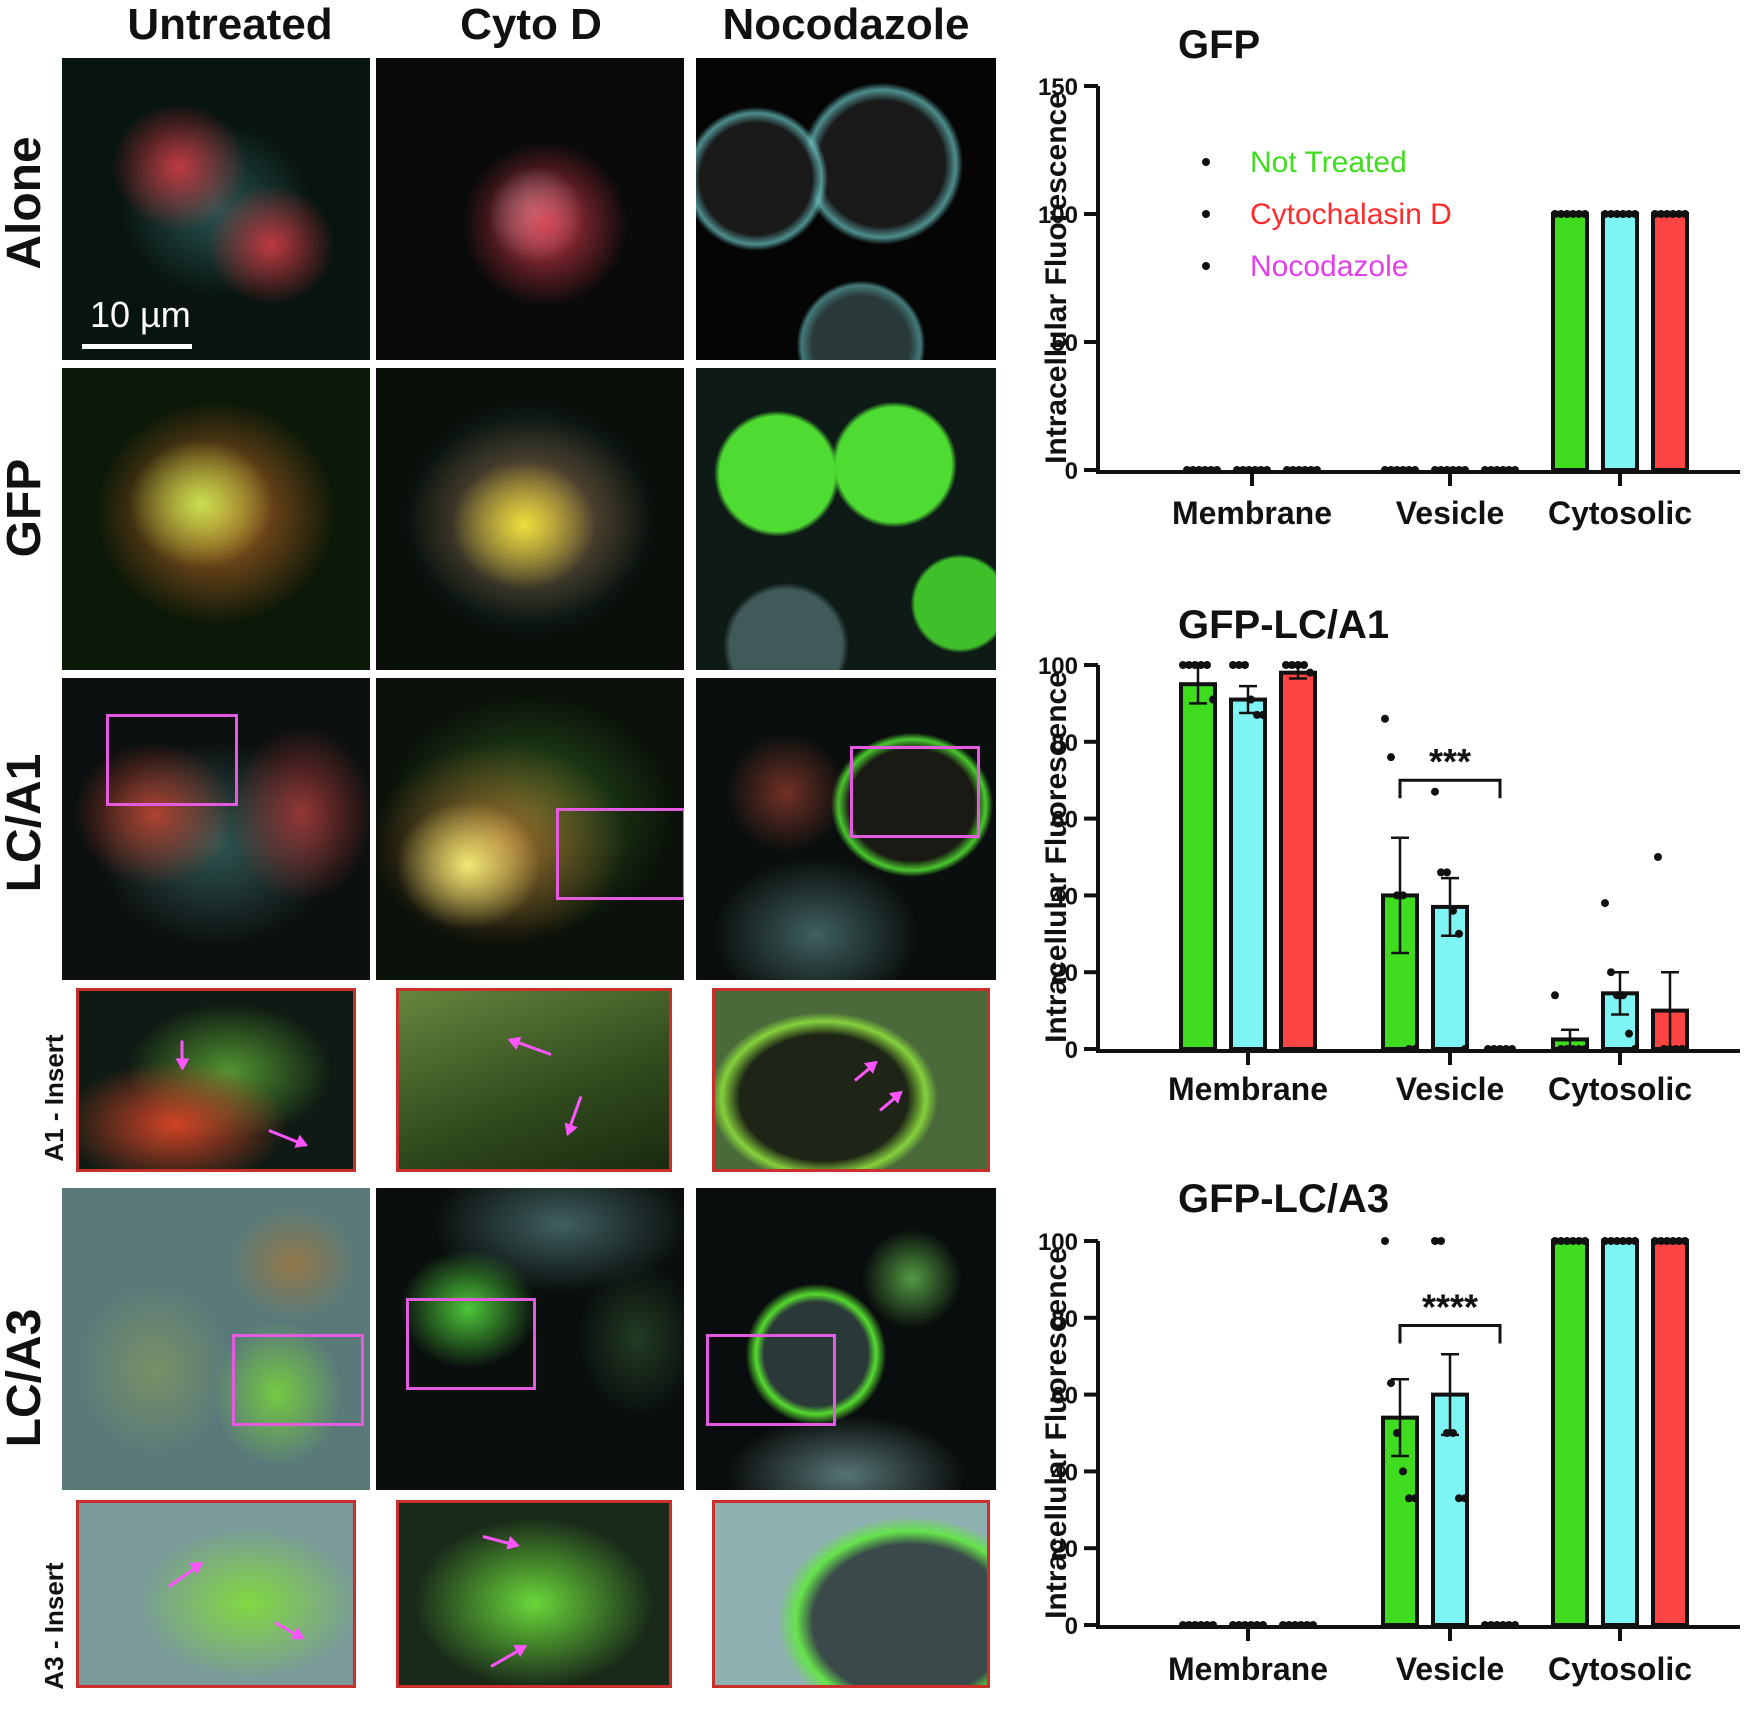 This screenshot has width=1750, height=1736. What do you see at coordinates (1064, 1396) in the screenshot?
I see `y-tick-label: 60` at bounding box center [1064, 1396].